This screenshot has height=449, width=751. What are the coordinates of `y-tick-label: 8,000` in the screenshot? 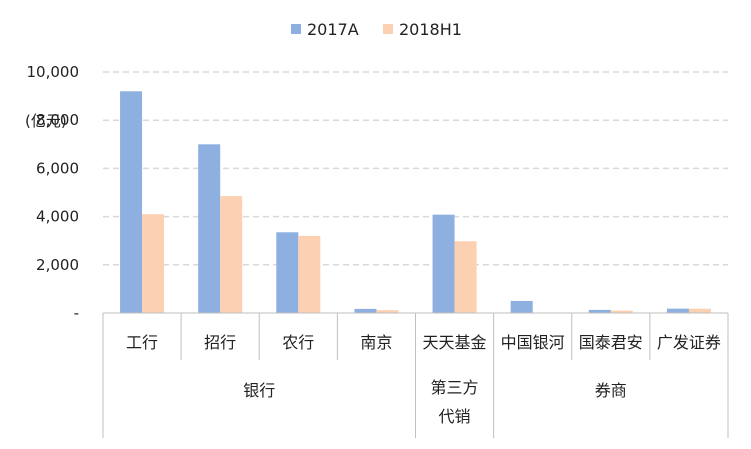 It's located at (57, 120).